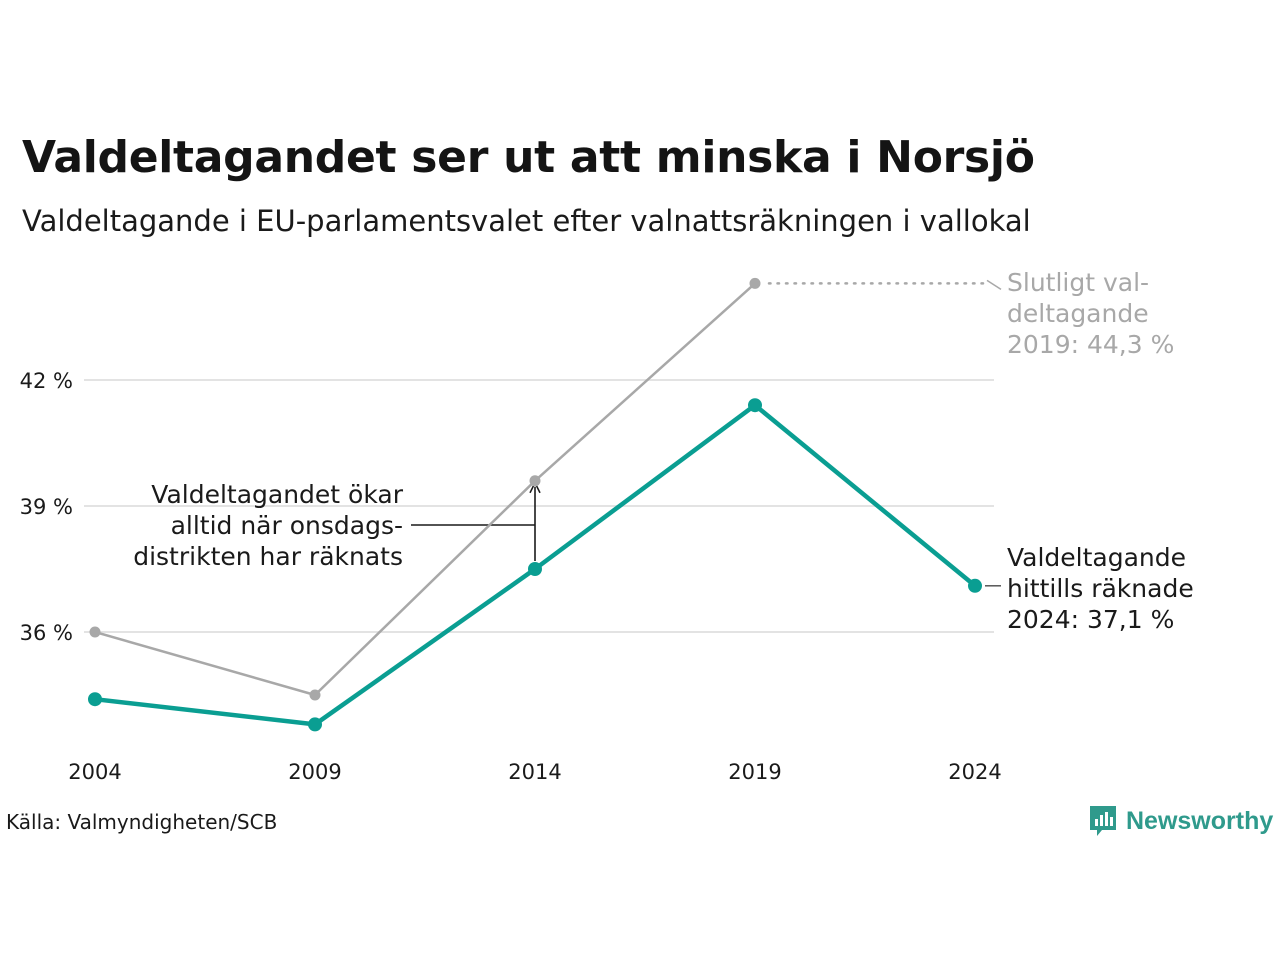 The image size is (1280, 960). Describe the element at coordinates (46, 633) in the screenshot. I see `y-tick-label: 36 %` at that location.